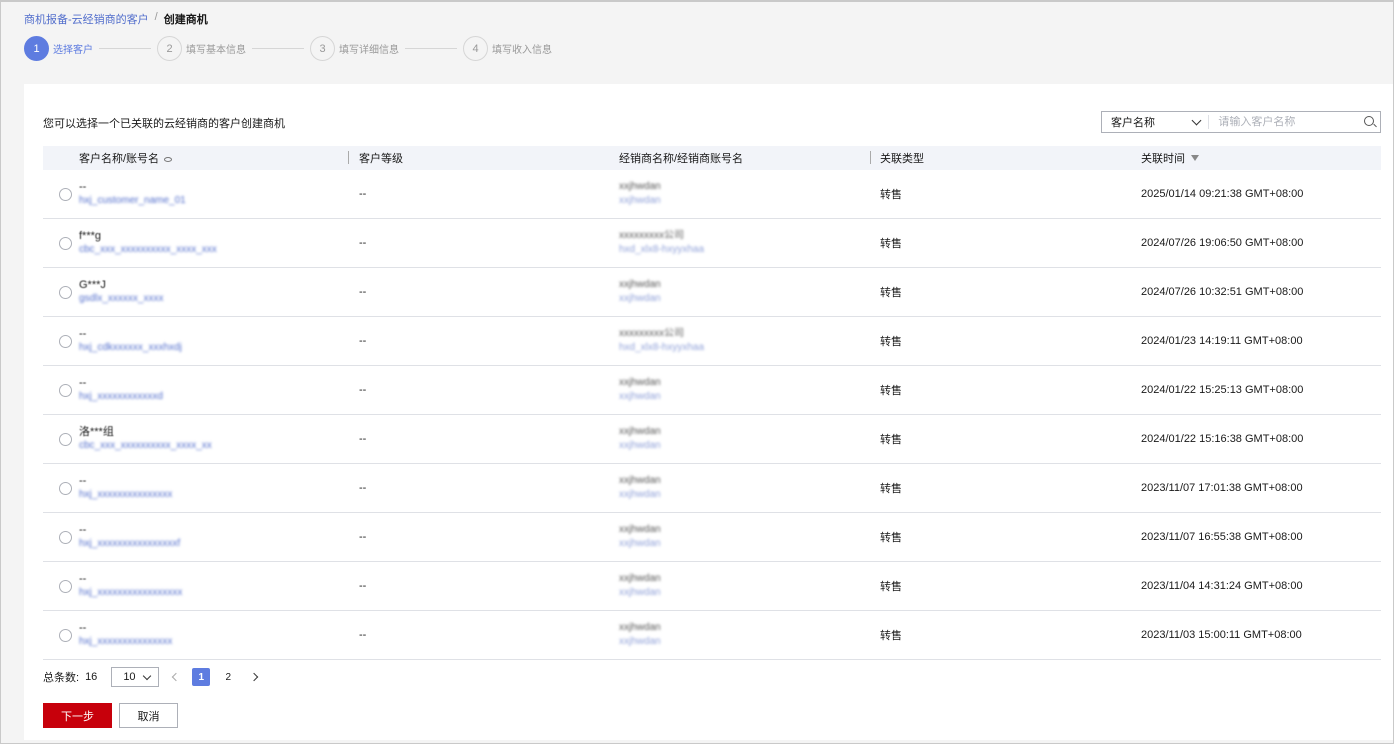  What do you see at coordinates (96, 432) in the screenshot?
I see `customer-name: 洛***组` at bounding box center [96, 432].